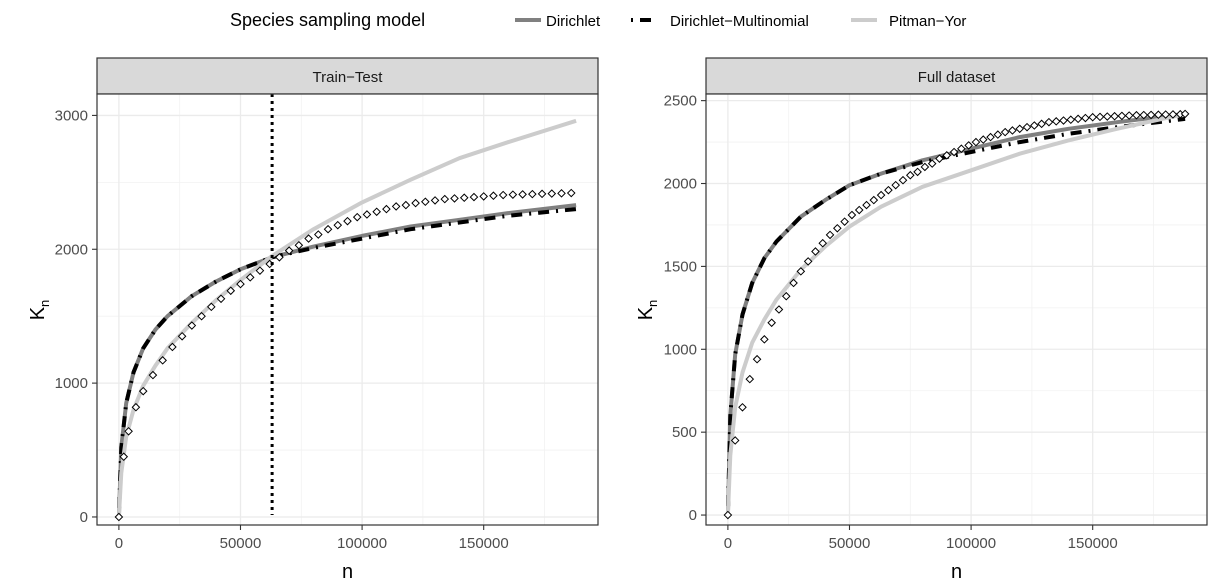  Describe the element at coordinates (680, 266) in the screenshot. I see `y-tick-label: 1500` at that location.